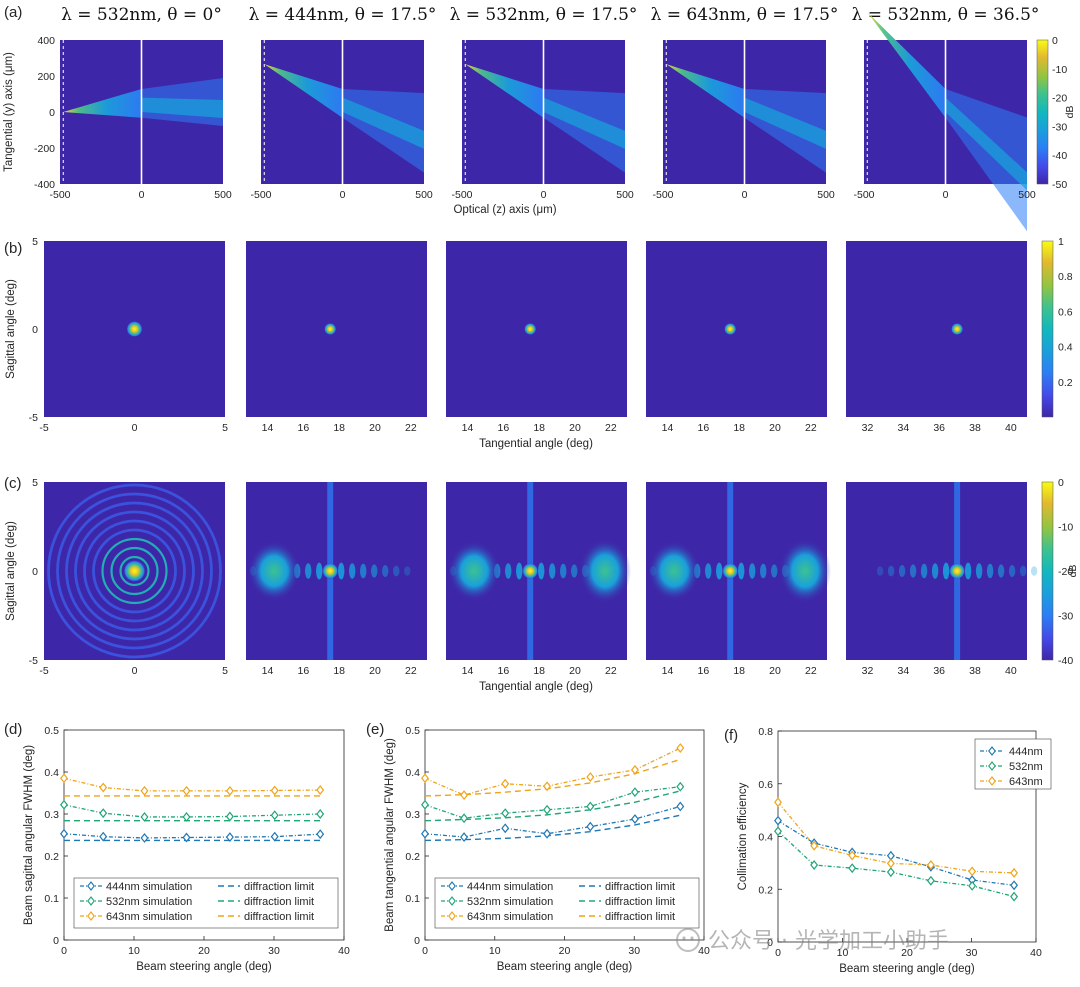  Describe the element at coordinates (13, 483) in the screenshot. I see `panel-label-c: (c)` at that location.